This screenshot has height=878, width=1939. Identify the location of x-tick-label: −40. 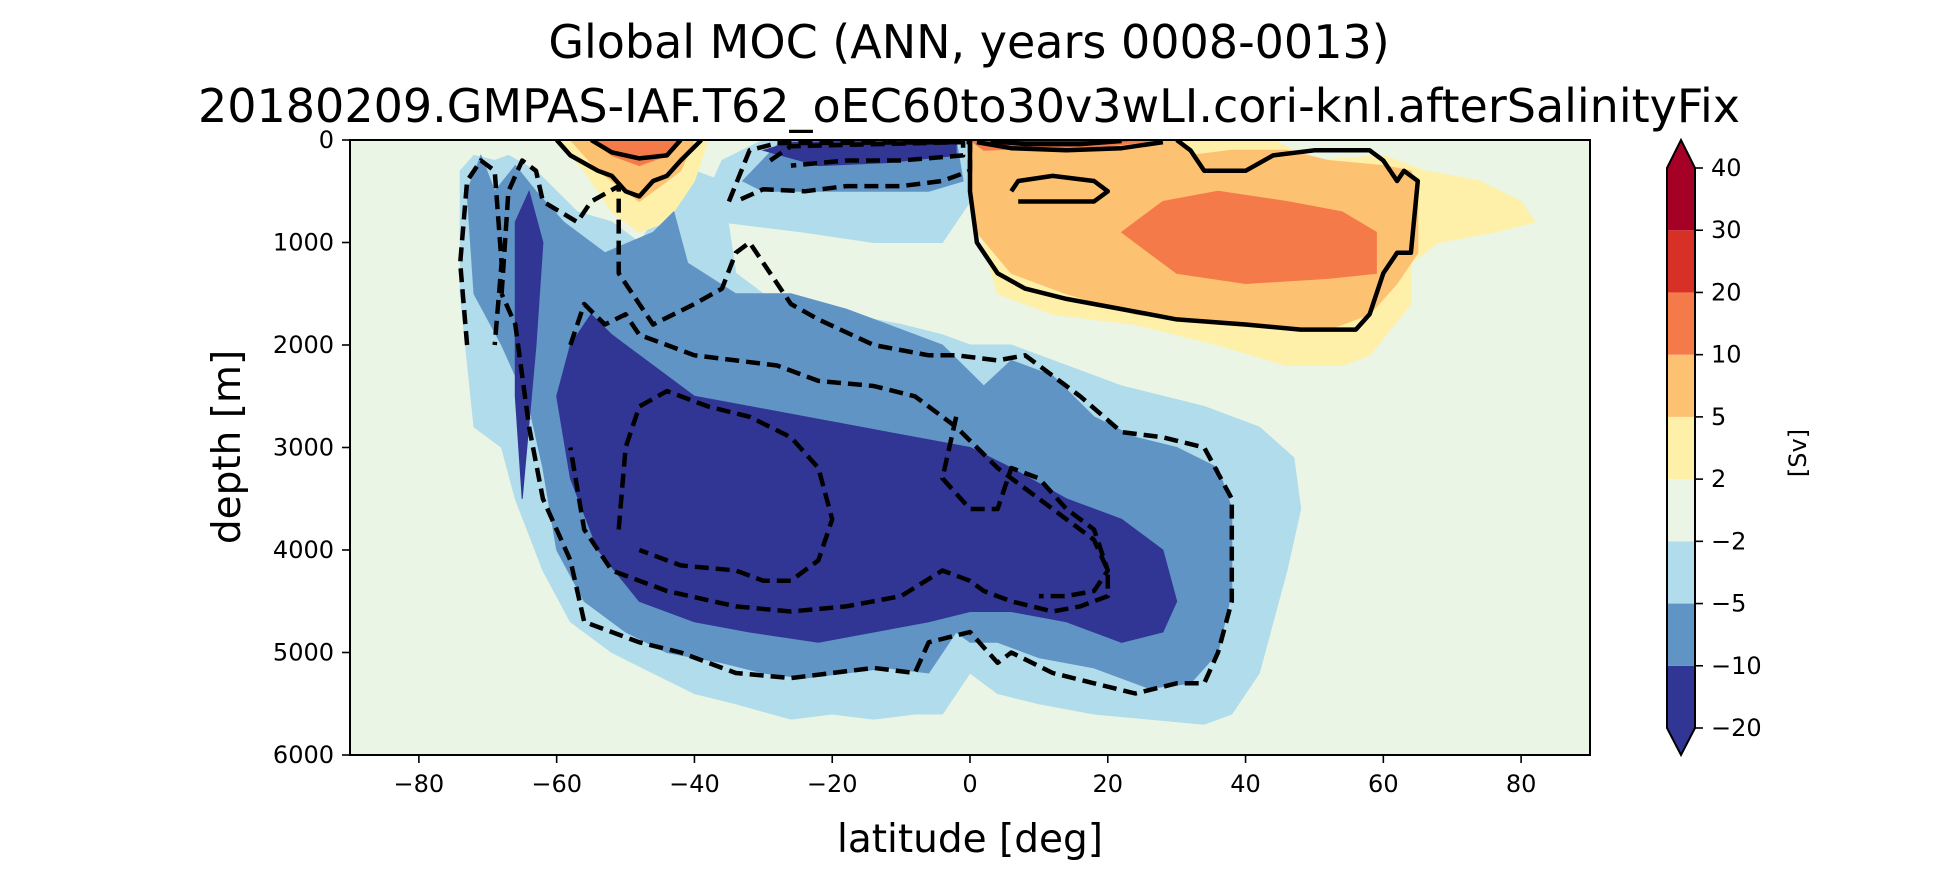
(694, 784).